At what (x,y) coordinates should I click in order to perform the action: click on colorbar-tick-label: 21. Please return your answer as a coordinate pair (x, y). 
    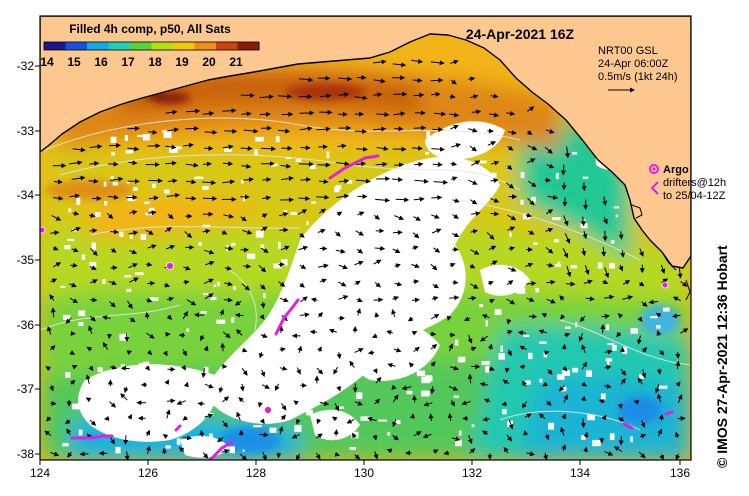
    Looking at the image, I should click on (236, 62).